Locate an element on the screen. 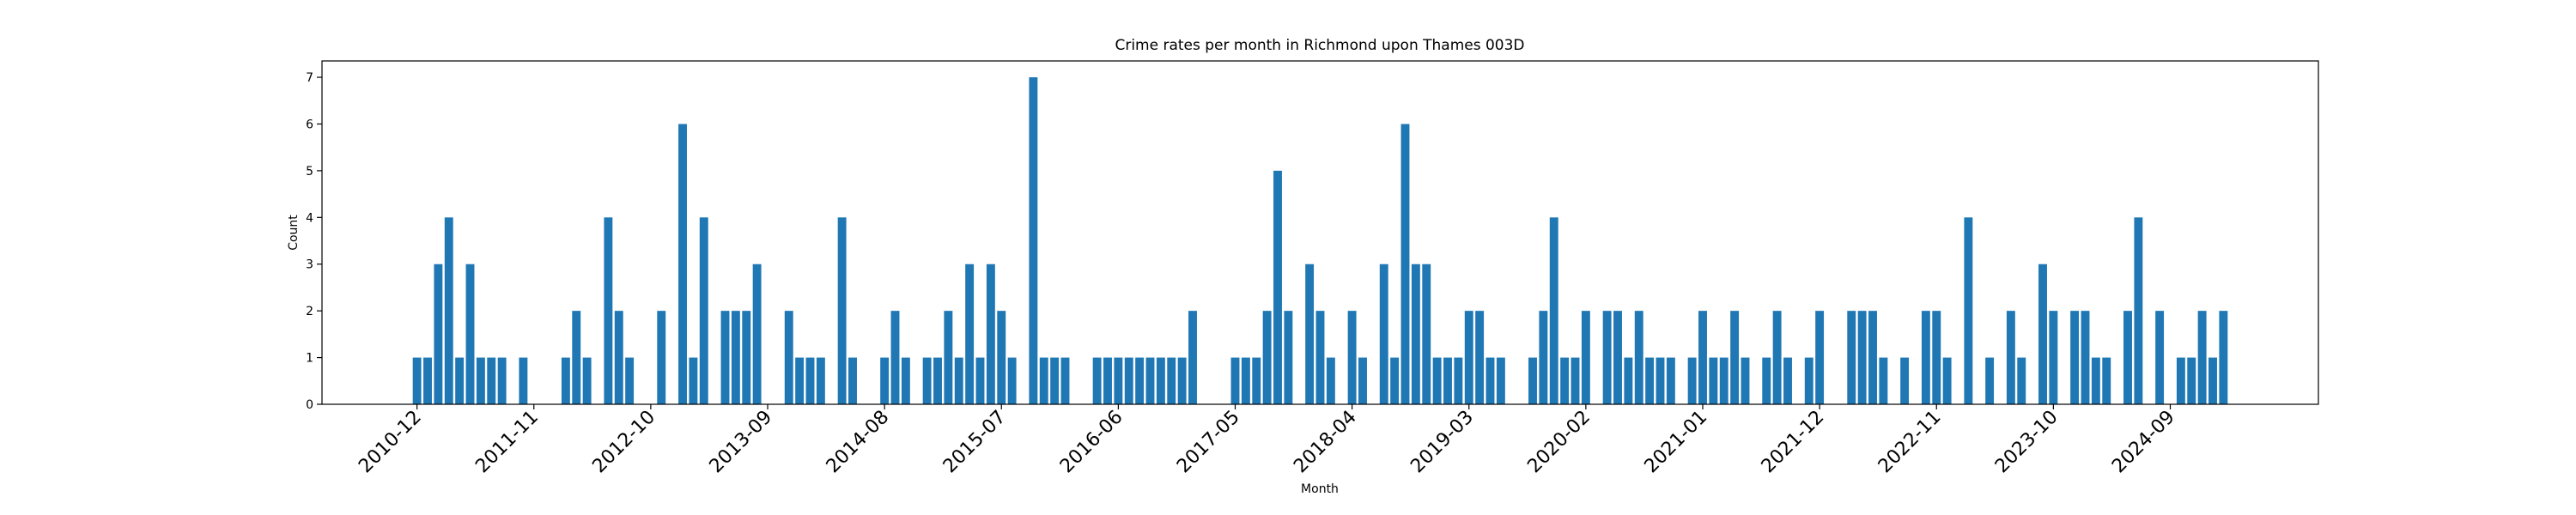  x-tick-label: 2023-10 is located at coordinates (2027, 442).